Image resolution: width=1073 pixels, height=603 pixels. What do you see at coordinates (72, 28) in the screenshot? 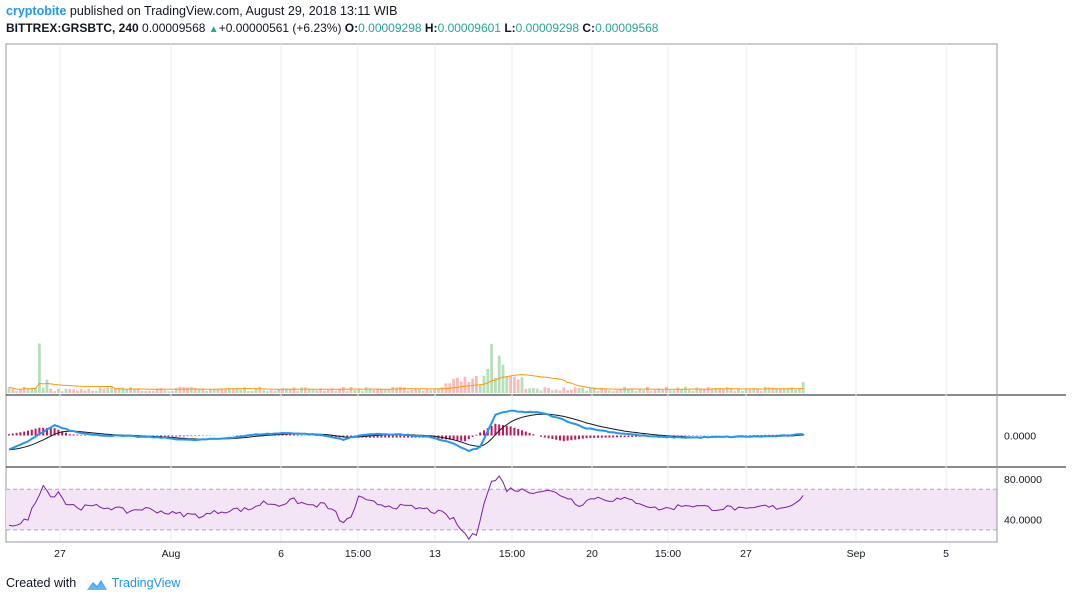
I see `symbol-label: BITTREX:GRSBTC, 240` at bounding box center [72, 28].